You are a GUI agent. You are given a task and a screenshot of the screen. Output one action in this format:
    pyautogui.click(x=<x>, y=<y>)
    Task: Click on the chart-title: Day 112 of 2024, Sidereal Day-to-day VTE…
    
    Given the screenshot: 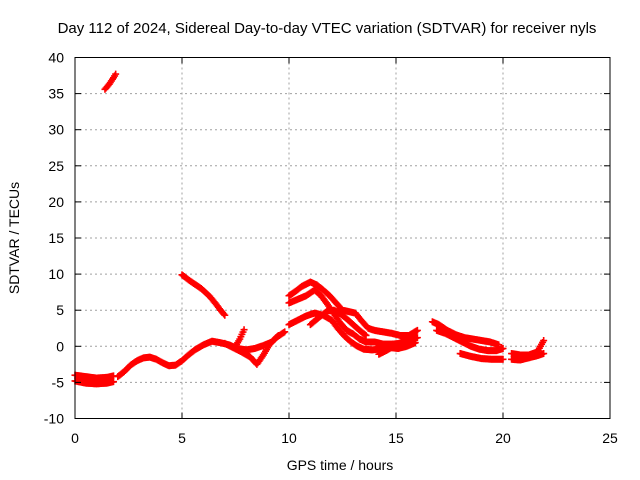 What is the action you would take?
    pyautogui.click(x=327, y=28)
    